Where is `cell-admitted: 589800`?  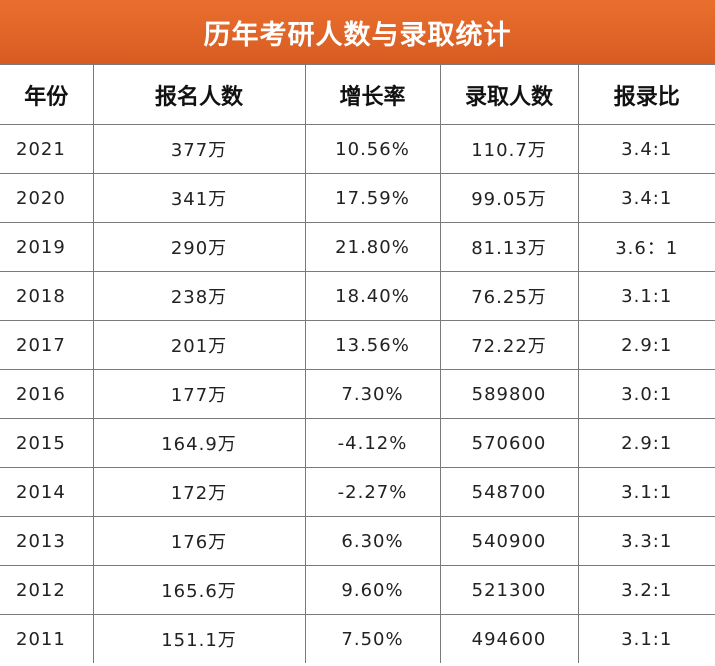
cell-admitted: 589800 is located at coordinates (509, 394).